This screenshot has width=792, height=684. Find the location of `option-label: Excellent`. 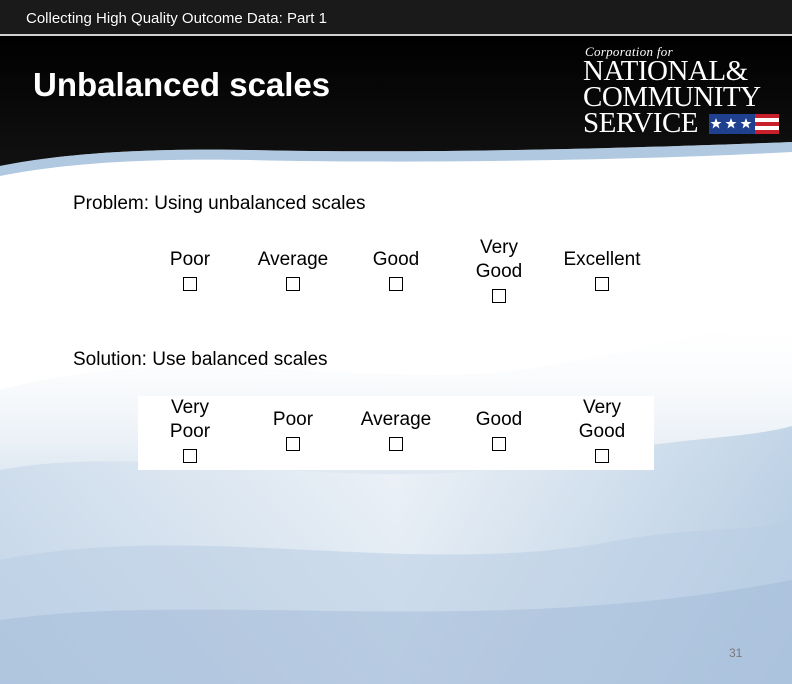

option-label: Excellent is located at coordinates (602, 259).